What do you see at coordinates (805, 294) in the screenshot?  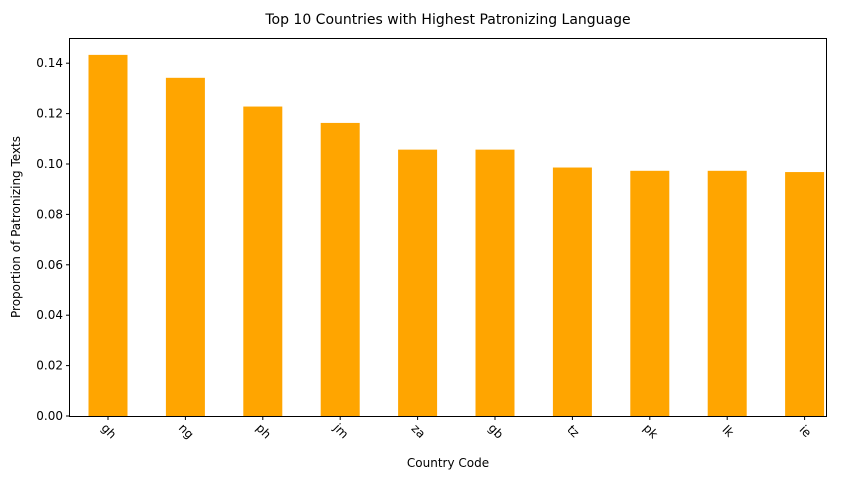 I see `bar-ie` at bounding box center [805, 294].